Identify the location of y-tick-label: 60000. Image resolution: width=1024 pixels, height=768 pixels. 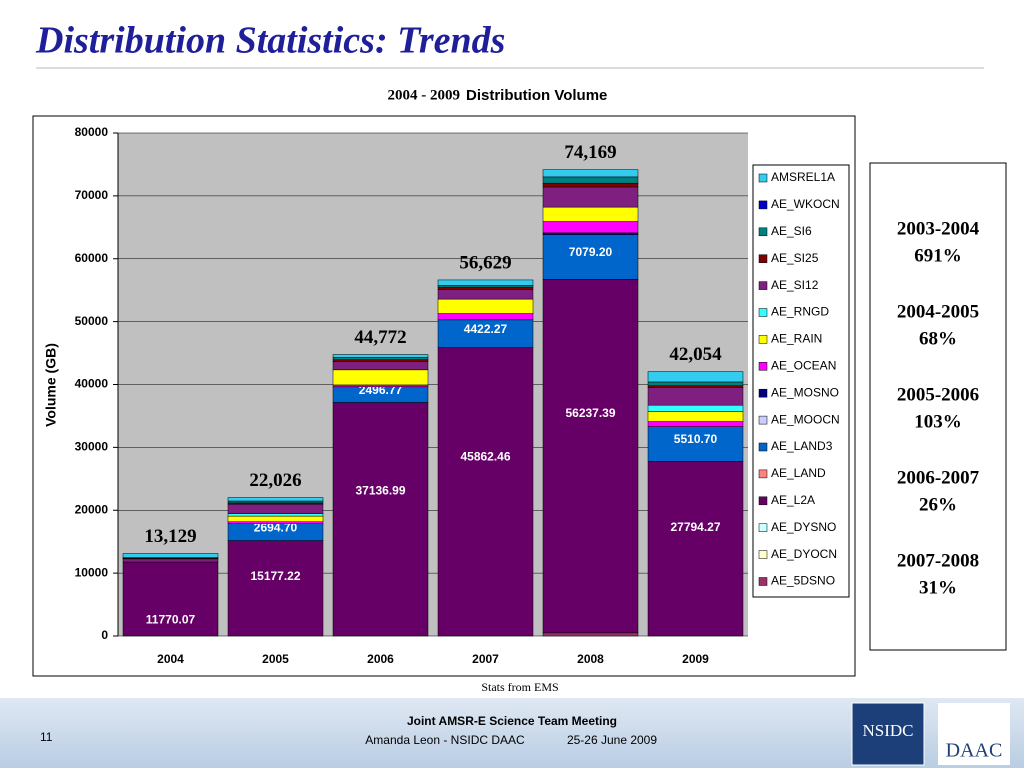
(92, 258).